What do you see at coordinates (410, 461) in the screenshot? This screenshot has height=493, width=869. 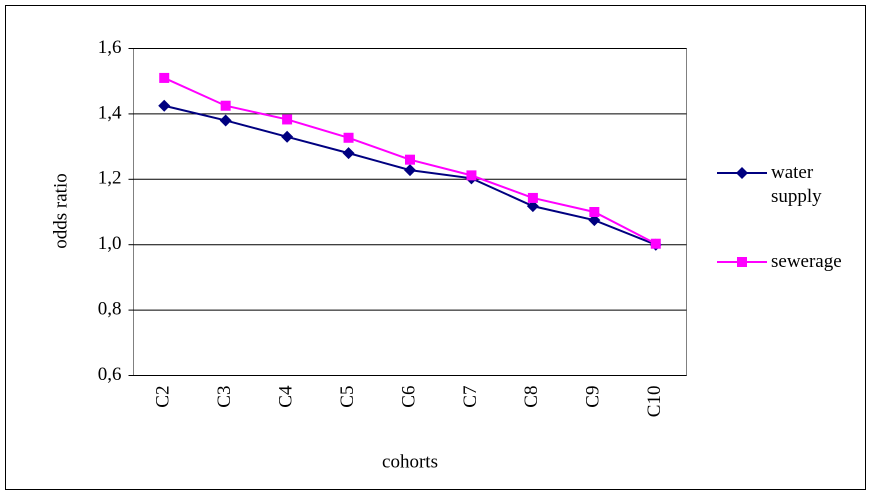 I see `x-axis-title: cohorts` at bounding box center [410, 461].